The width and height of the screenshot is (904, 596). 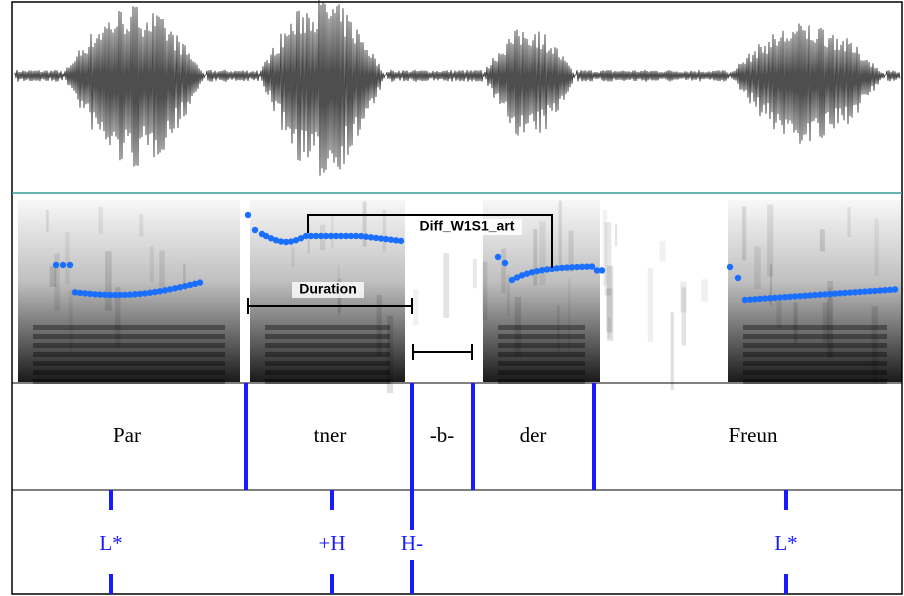 What do you see at coordinates (448, 542) in the screenshot?
I see `tone-marks` at bounding box center [448, 542].